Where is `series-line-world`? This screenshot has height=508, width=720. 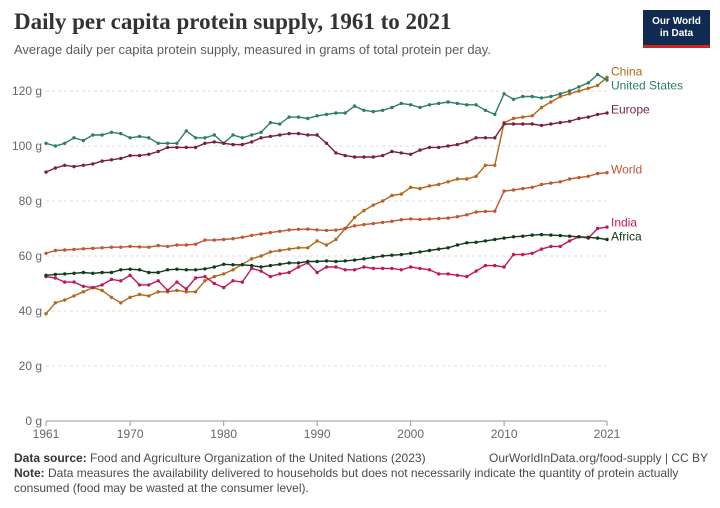
series-line-world is located at coordinates (326, 213).